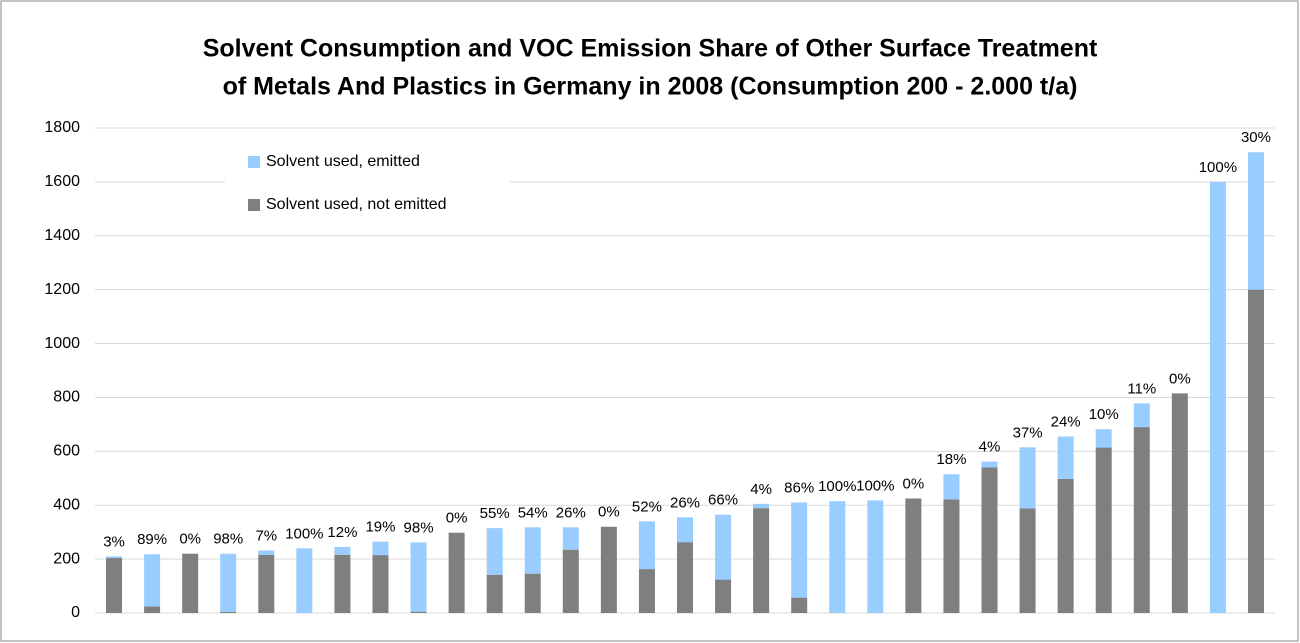 This screenshot has height=643, width=1300. Describe the element at coordinates (152, 539) in the screenshot. I see `data-label: 89%` at that location.